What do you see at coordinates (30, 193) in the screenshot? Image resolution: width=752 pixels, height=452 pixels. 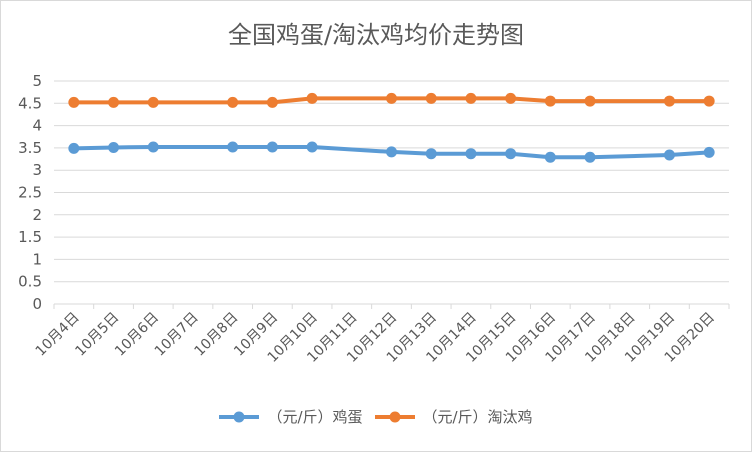 I see `y-tick-label: 2.5` at bounding box center [30, 193].